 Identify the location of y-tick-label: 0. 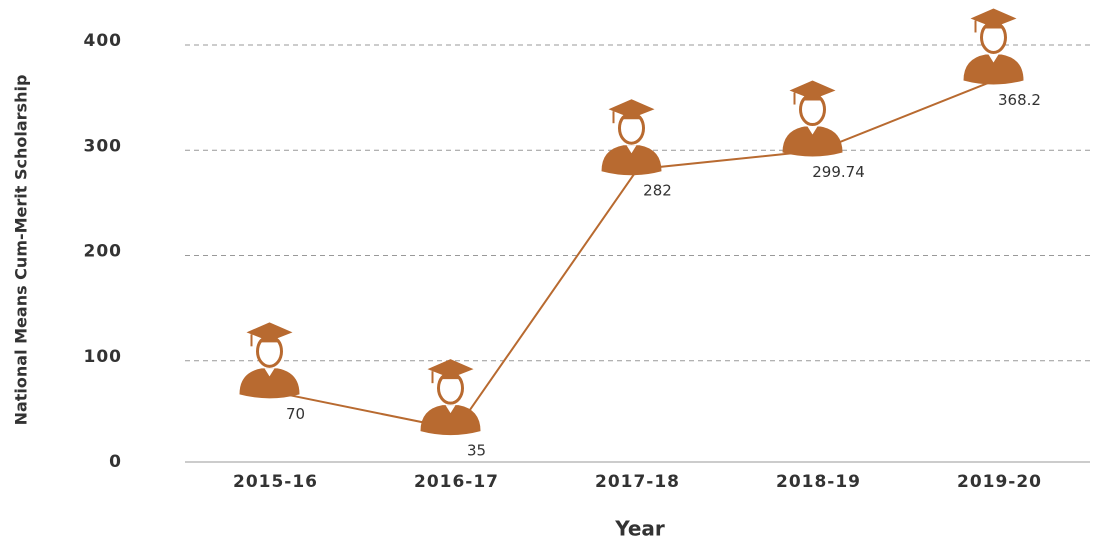
(115, 462).